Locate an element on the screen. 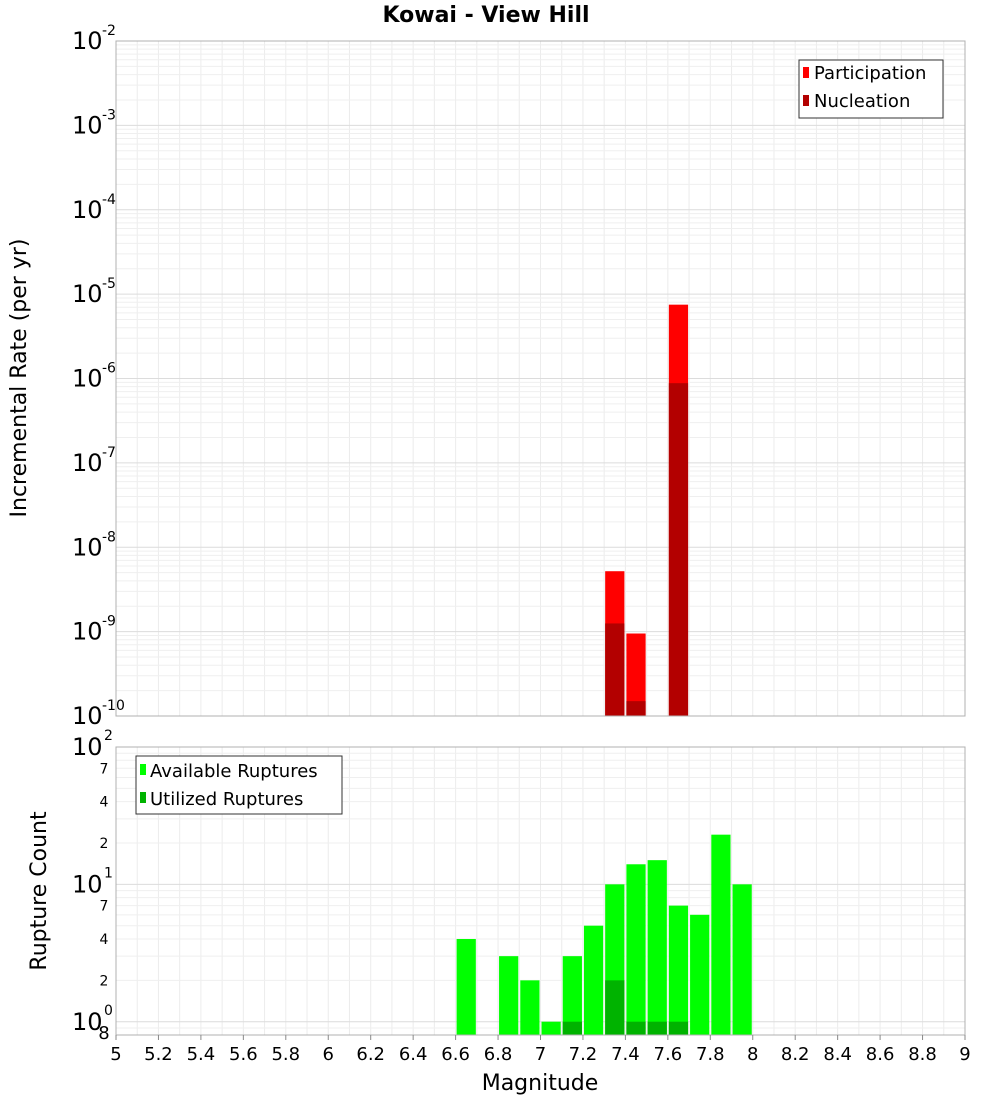  x-tick-label: 5.4 is located at coordinates (201, 1054).